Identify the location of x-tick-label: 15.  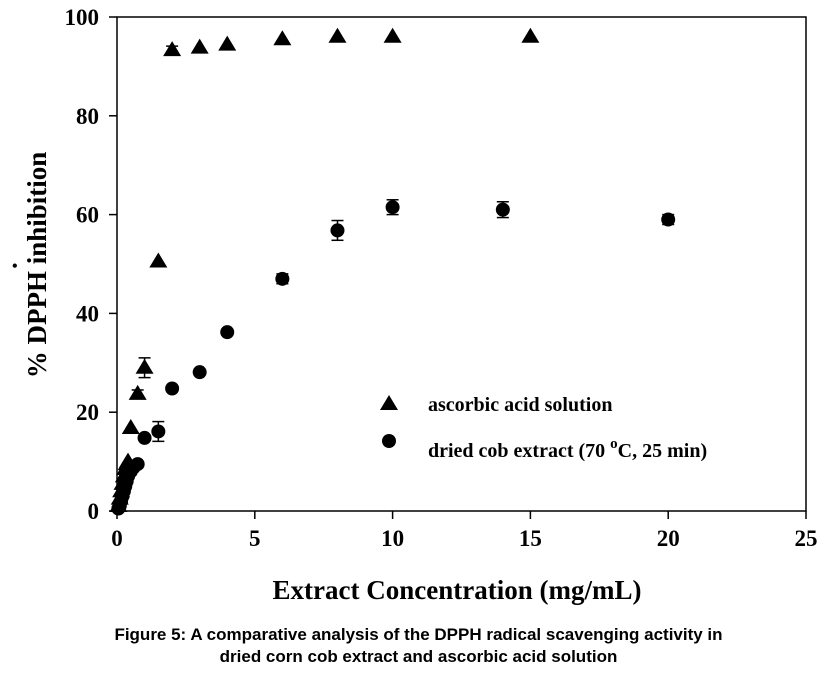
(530, 538).